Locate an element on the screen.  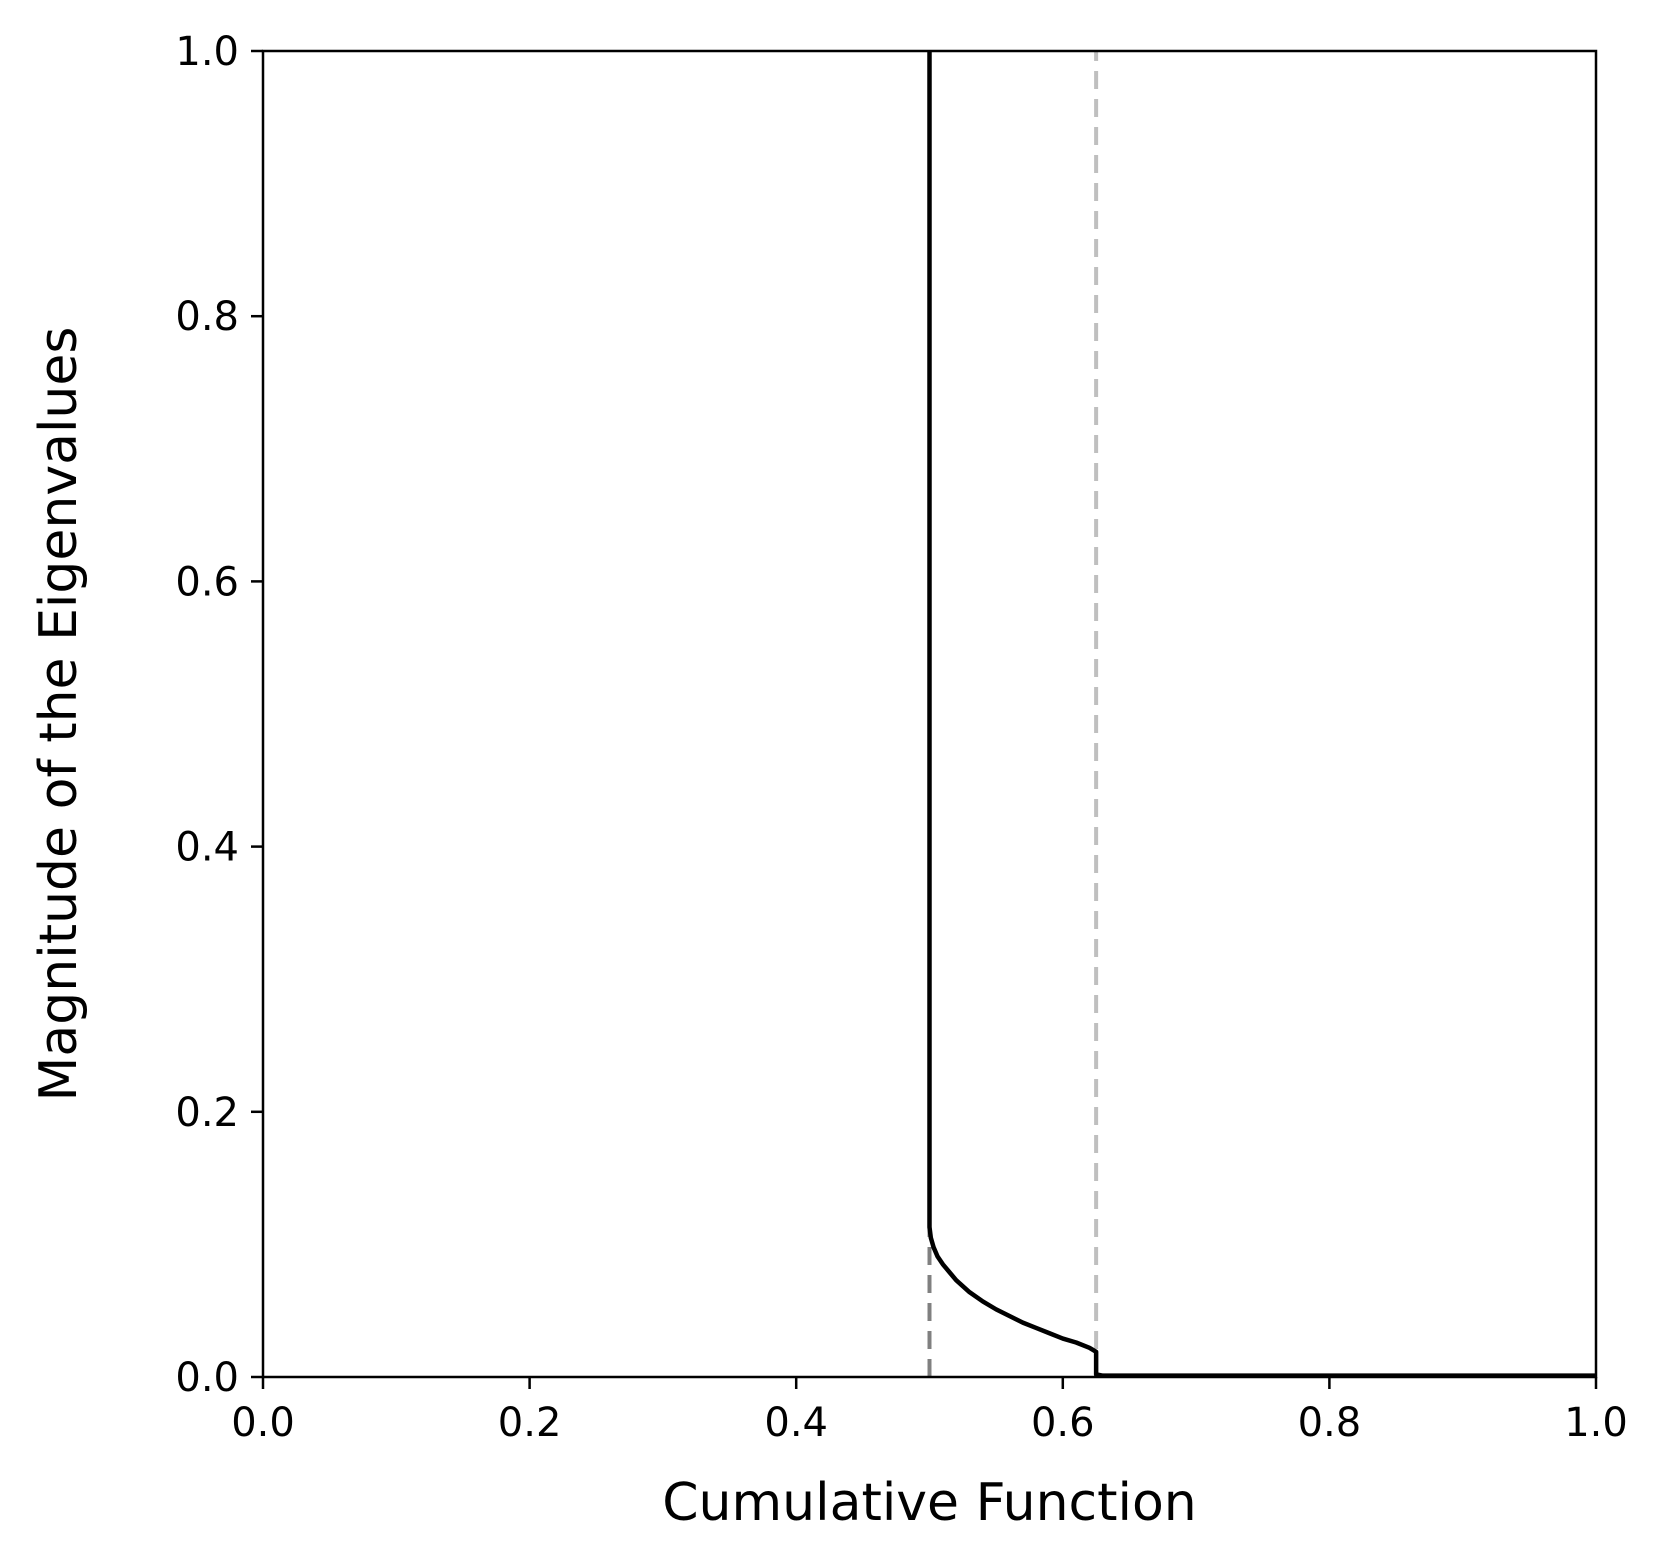
x-tick-label: 1.0 is located at coordinates (1596, 1423).